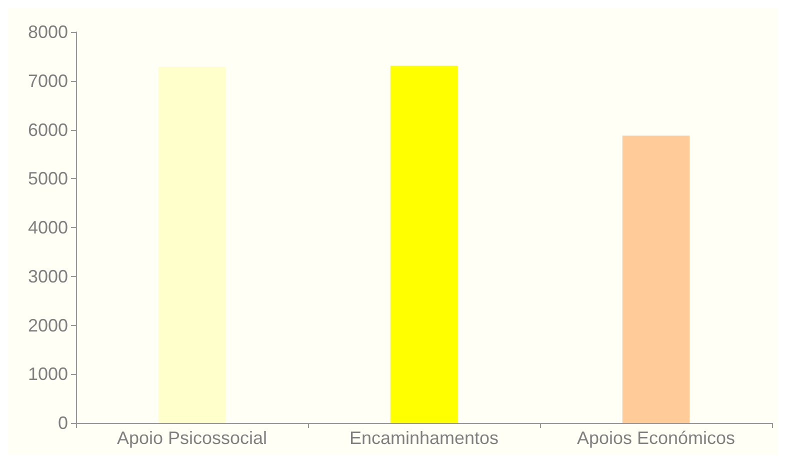 This screenshot has width=786, height=463. I want to click on y-tick-label: 2000, so click(48, 325).